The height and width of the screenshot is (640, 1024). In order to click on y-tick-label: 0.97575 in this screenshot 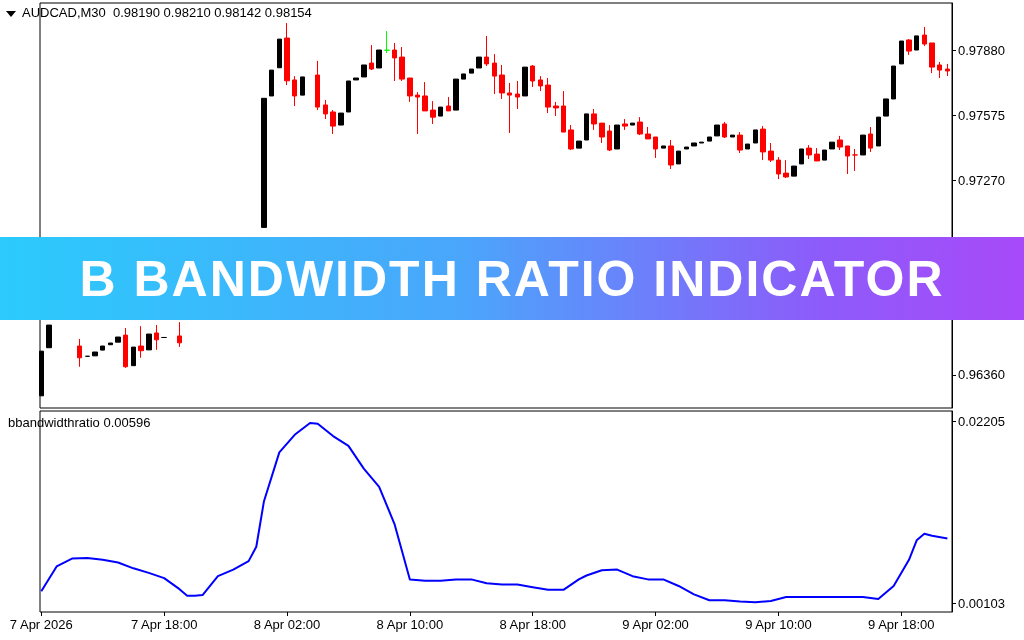, I will do `click(981, 115)`.